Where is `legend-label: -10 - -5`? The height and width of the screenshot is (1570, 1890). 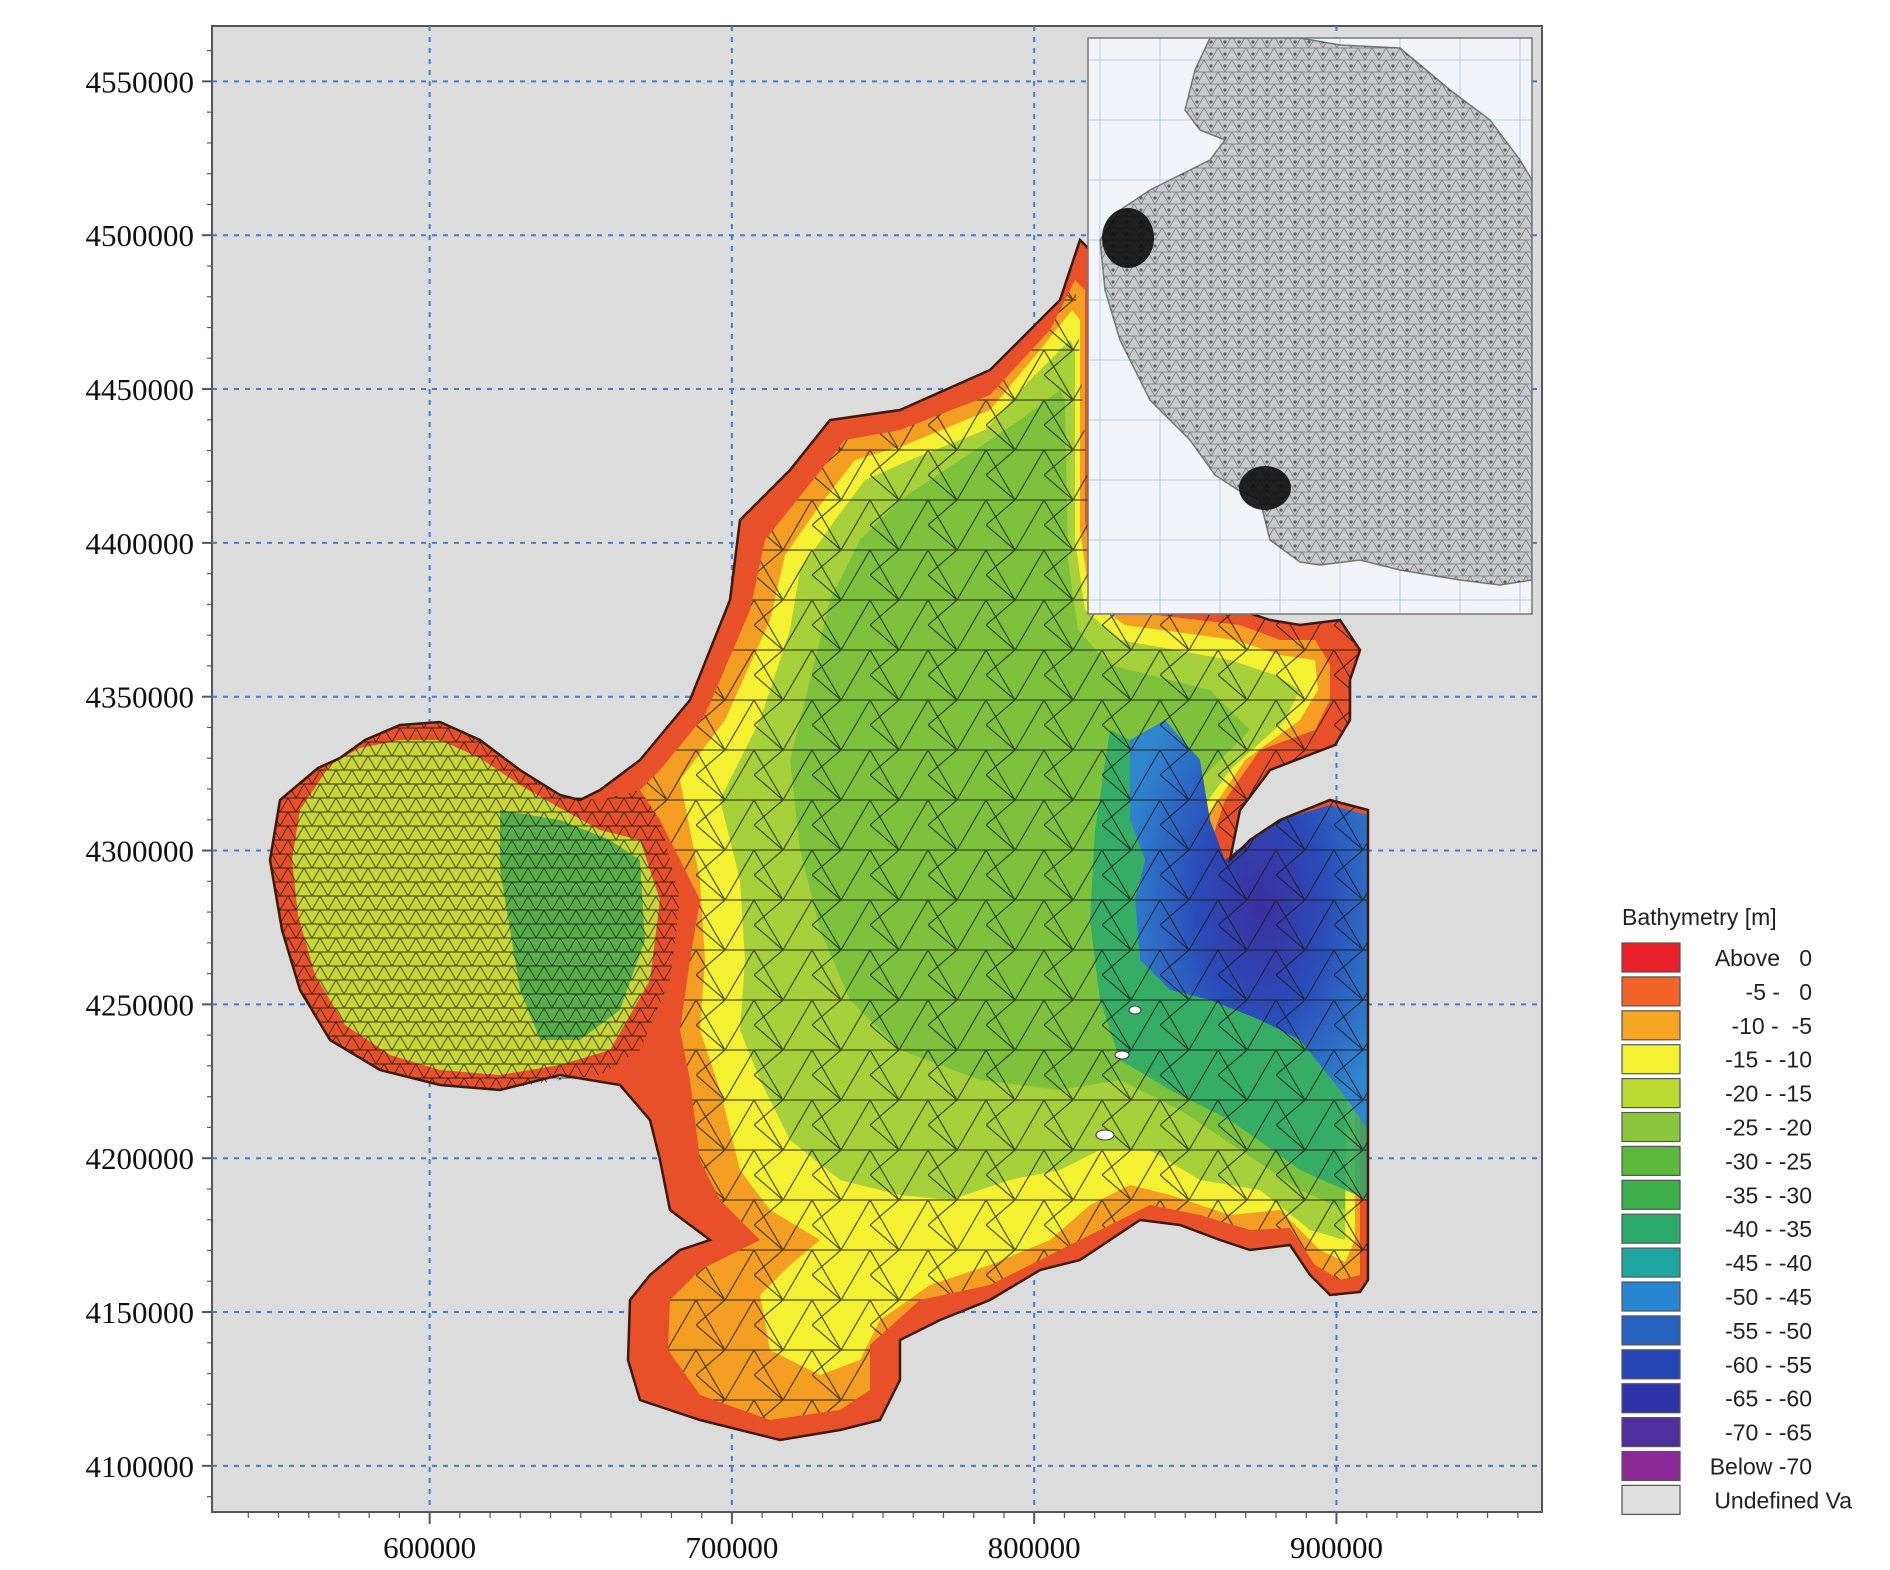
legend-label: -10 - -5 is located at coordinates (1771, 1026).